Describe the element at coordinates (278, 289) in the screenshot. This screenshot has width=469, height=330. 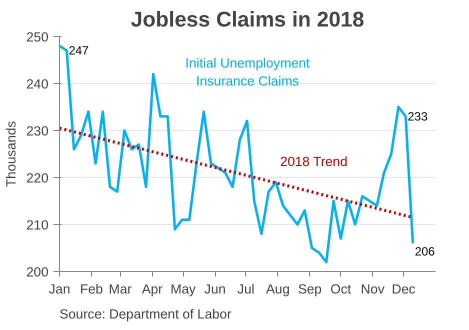
I see `x-tick-label: Aug` at that location.